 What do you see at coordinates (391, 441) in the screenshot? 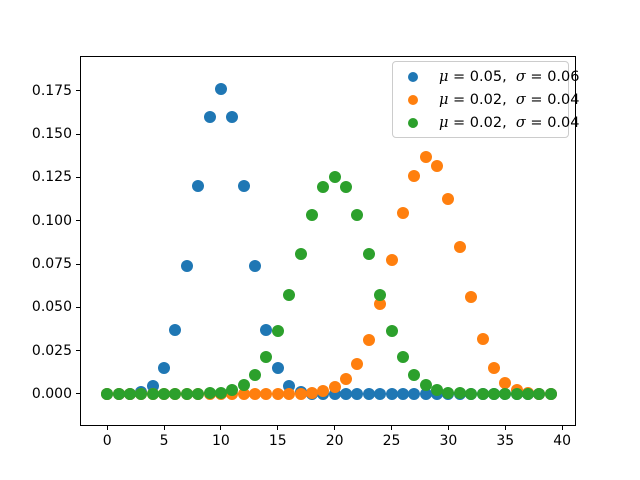
I see `x-tick-label: 25` at bounding box center [391, 441].